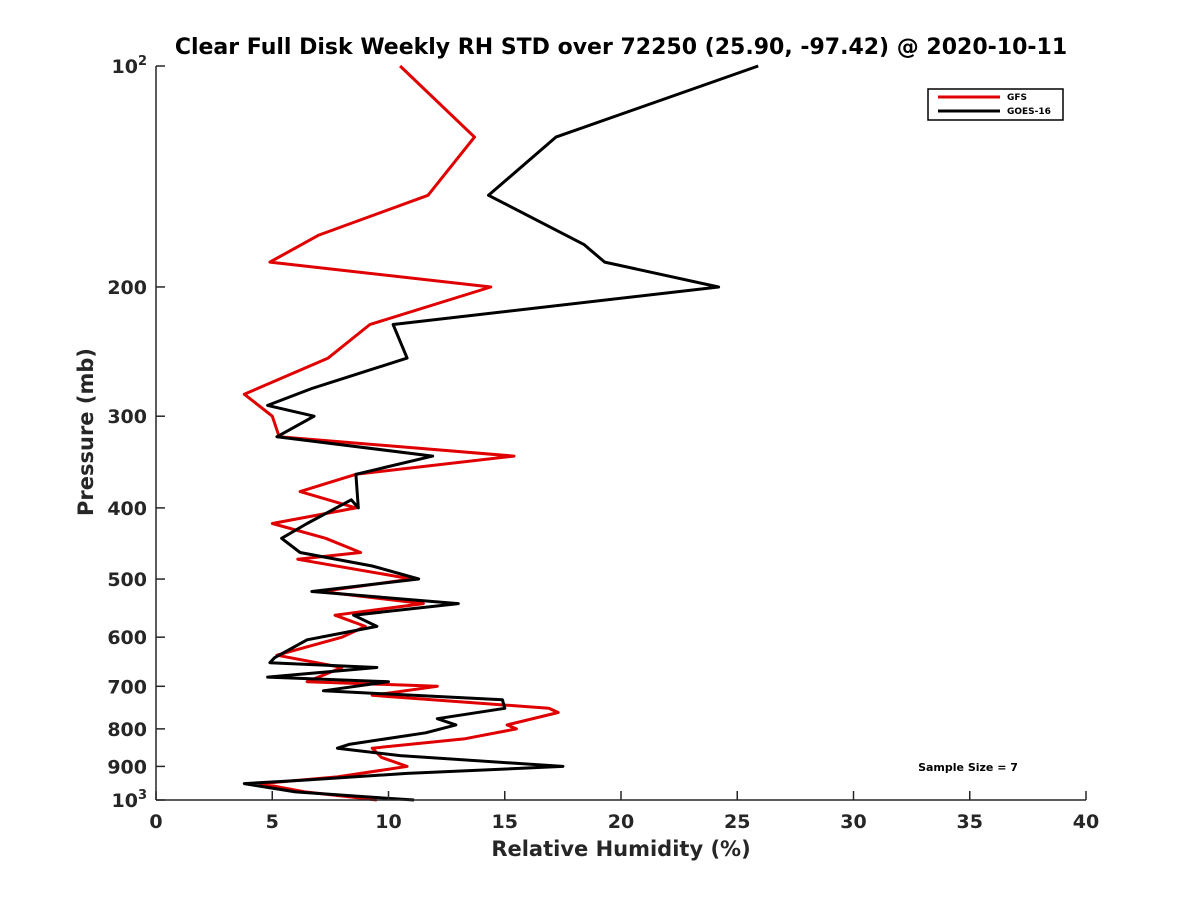 The height and width of the screenshot is (900, 1200). I want to click on x-axis: 0 5 10 15 20 25 30 35 40, so click(624, 812).